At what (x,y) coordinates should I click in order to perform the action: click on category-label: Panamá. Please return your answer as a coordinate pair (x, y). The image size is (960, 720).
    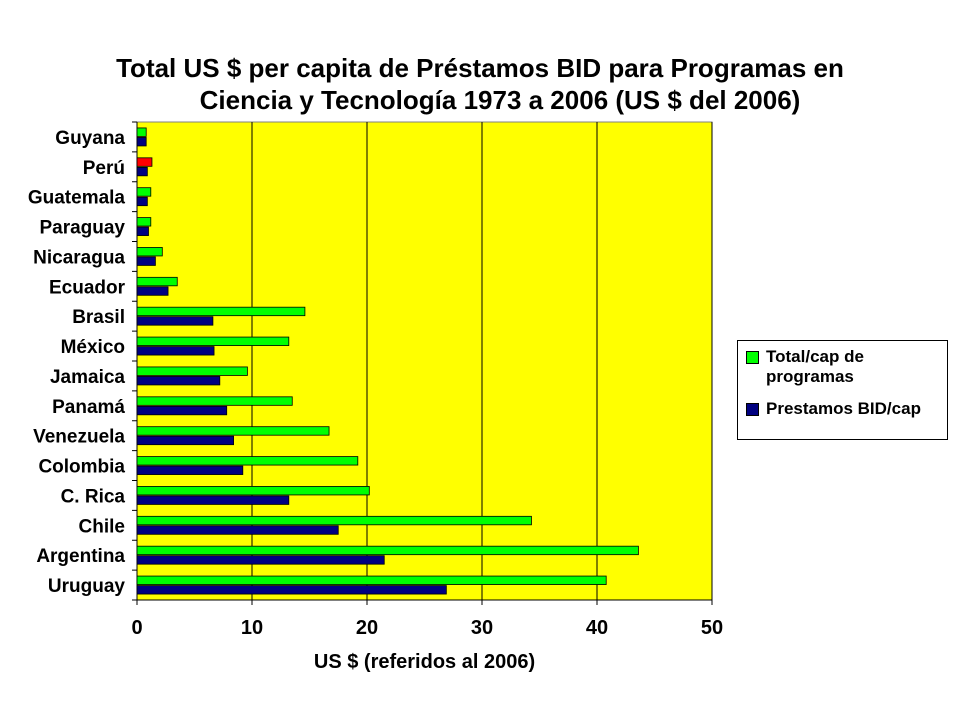
    Looking at the image, I should click on (88, 407).